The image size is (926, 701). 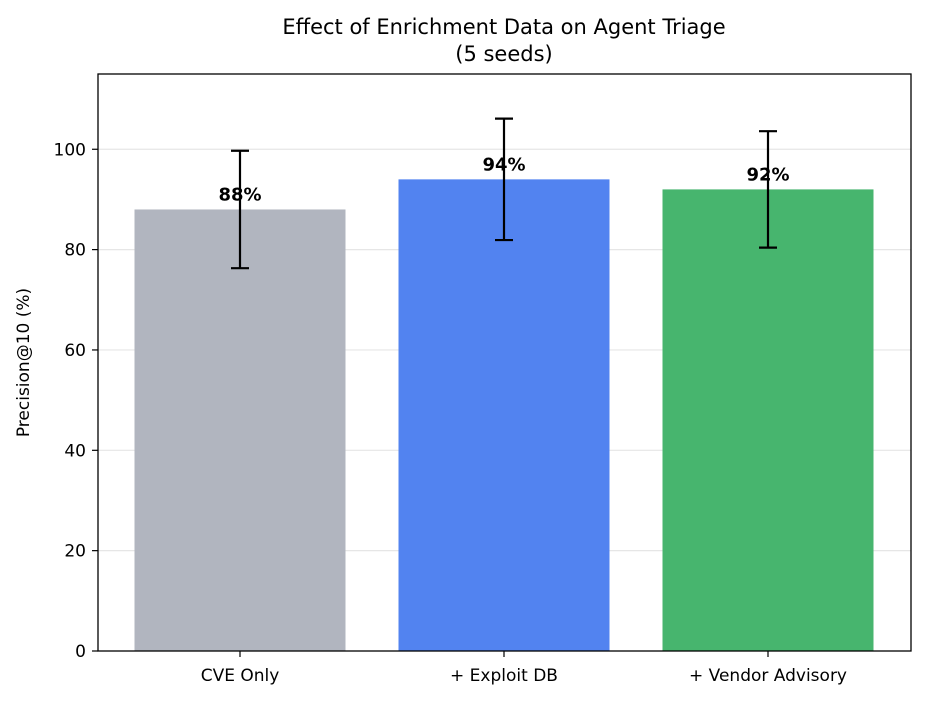 I want to click on y-tick-label: 80, so click(x=75, y=251).